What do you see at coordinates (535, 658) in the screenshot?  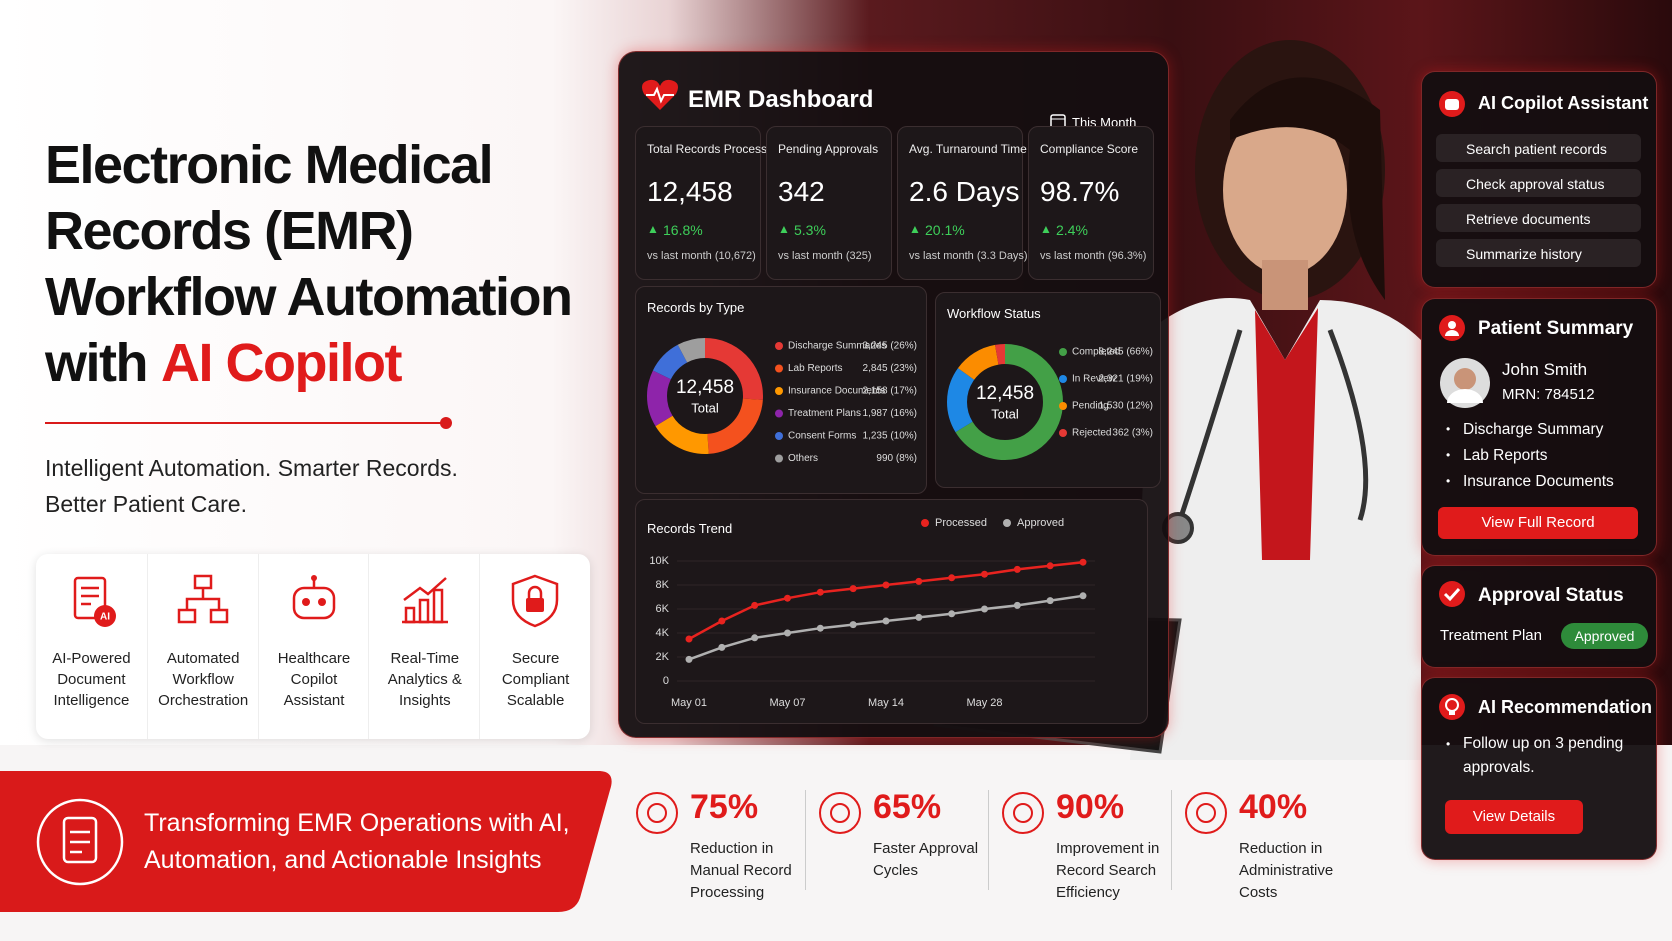 I see `feature-label: Secure` at bounding box center [535, 658].